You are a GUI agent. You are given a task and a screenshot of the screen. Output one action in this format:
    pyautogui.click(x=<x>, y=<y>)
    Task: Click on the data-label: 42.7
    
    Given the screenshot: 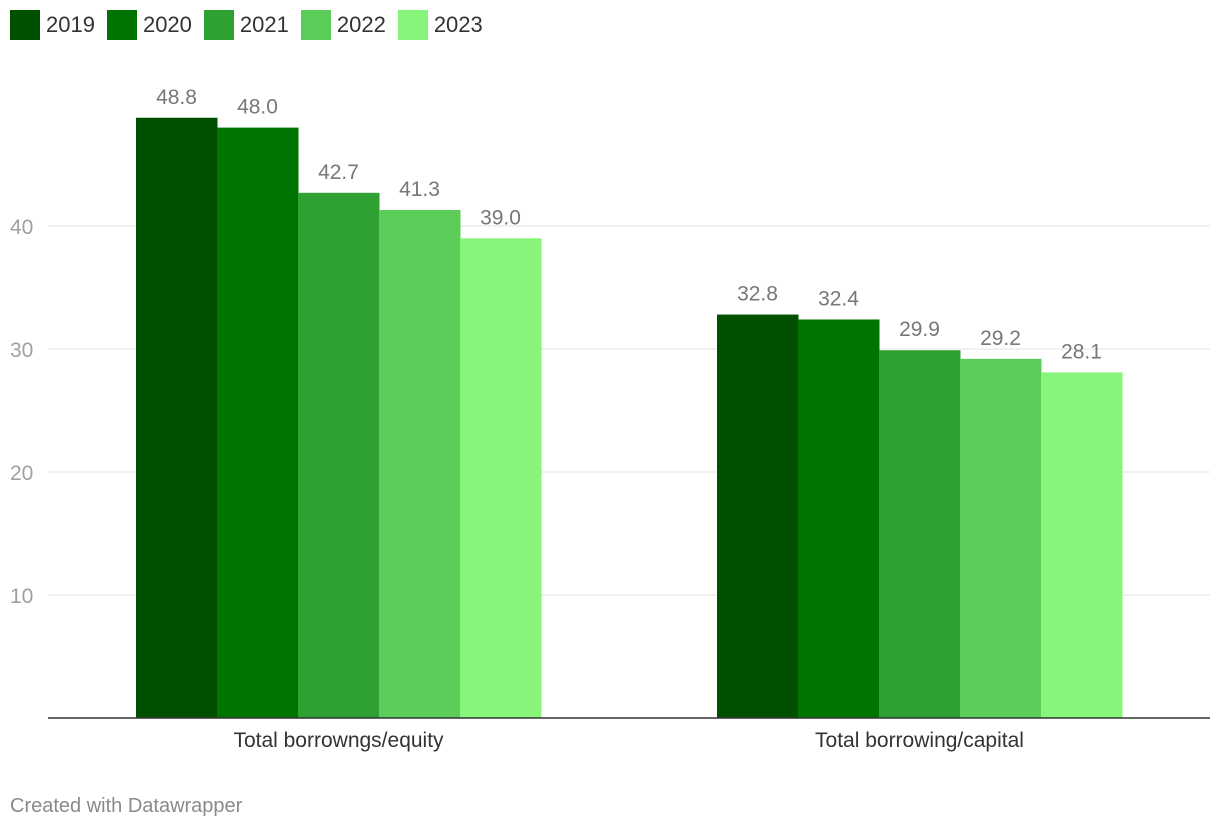 What is the action you would take?
    pyautogui.click(x=338, y=172)
    